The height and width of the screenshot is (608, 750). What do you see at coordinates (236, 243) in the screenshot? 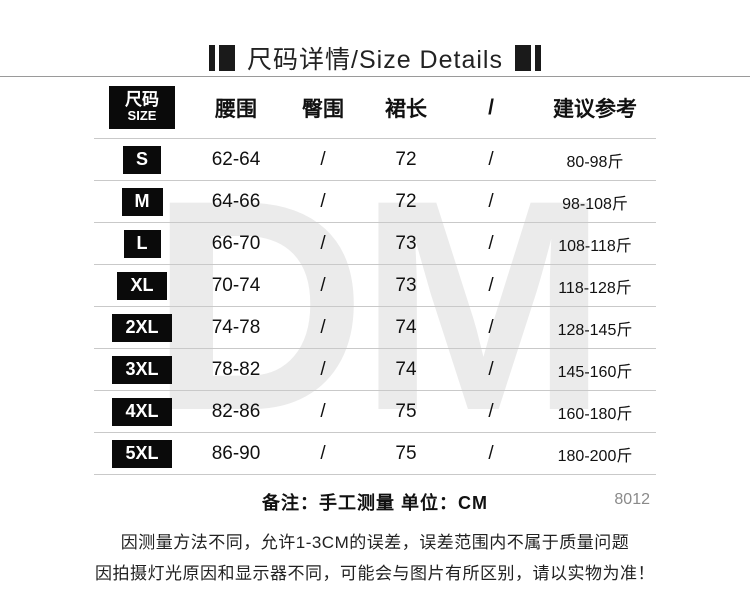
I see `waist-cell: 66-70` at bounding box center [236, 243].